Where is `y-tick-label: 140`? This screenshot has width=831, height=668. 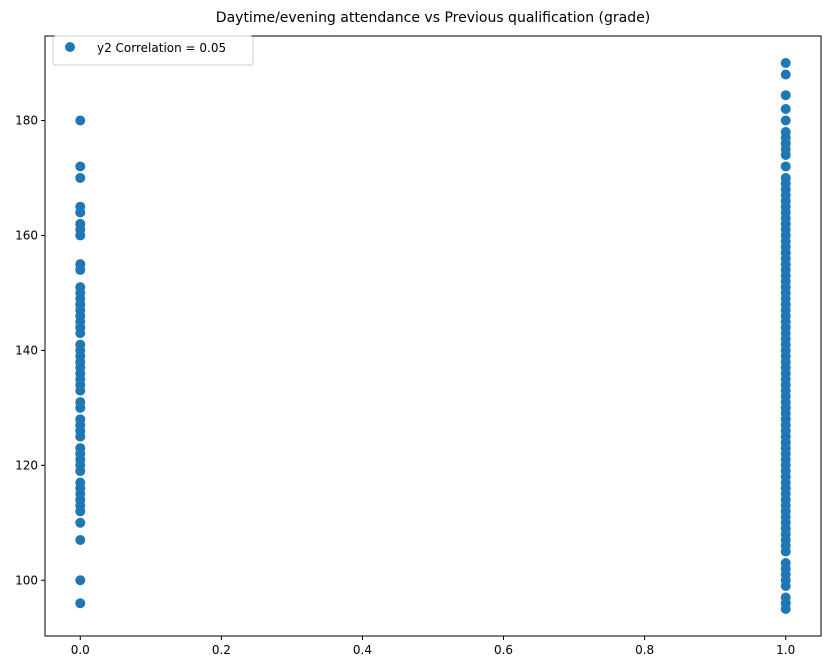
y-tick-label: 140 is located at coordinates (26, 350).